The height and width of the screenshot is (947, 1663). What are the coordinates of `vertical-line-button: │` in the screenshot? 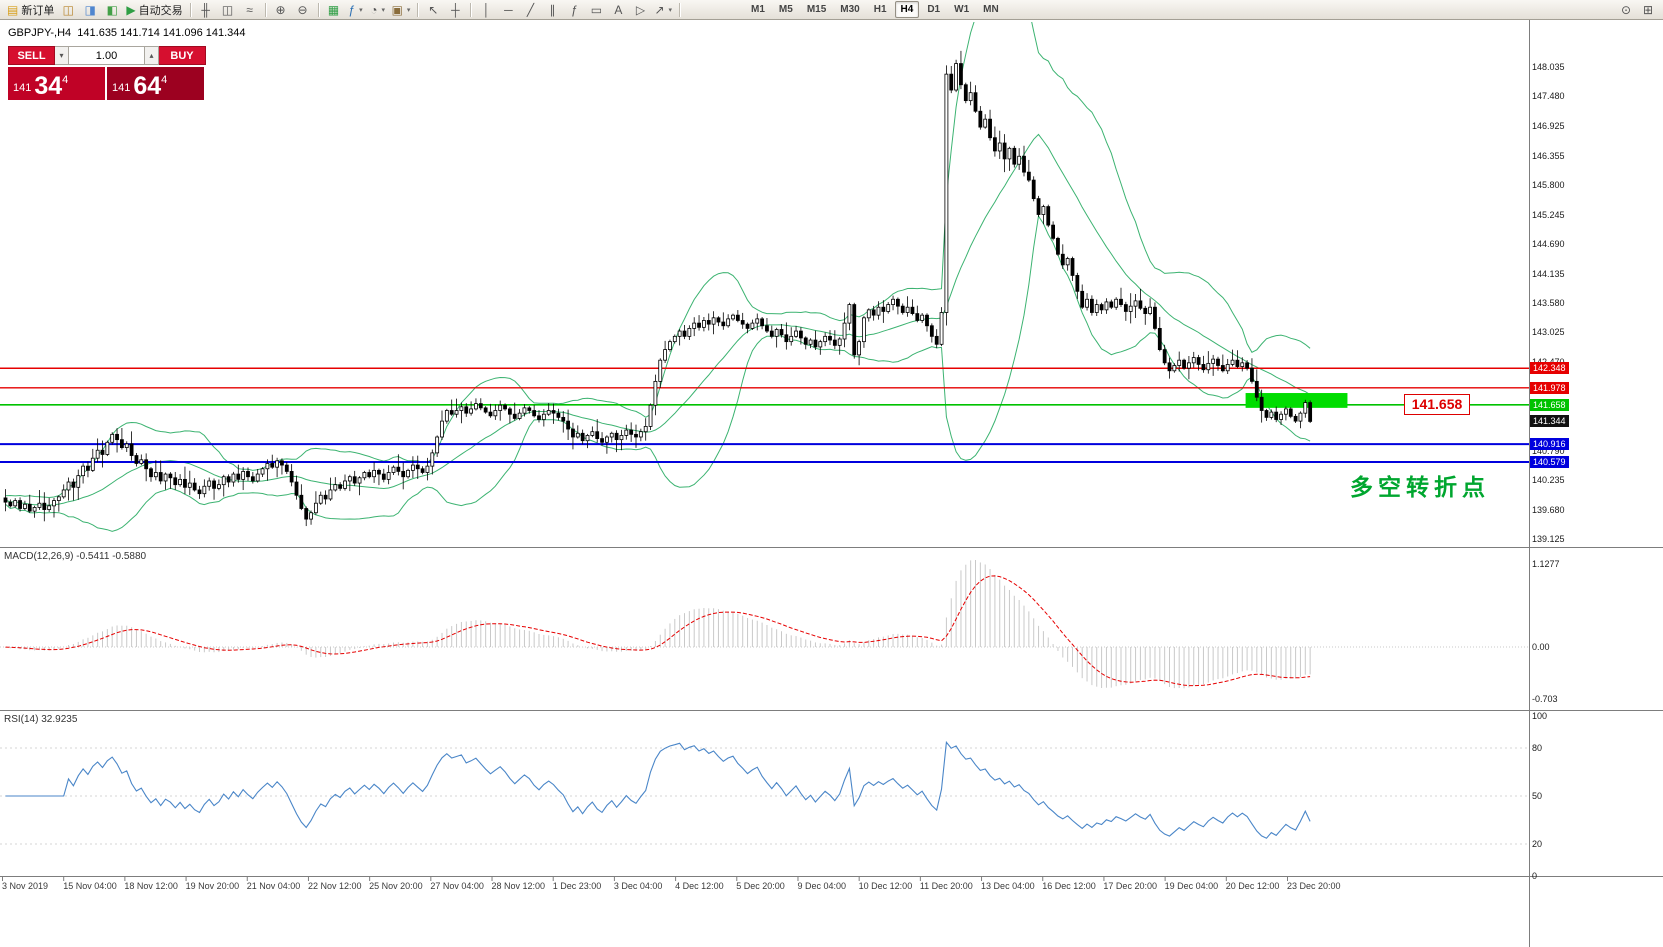 It's located at (486, 9).